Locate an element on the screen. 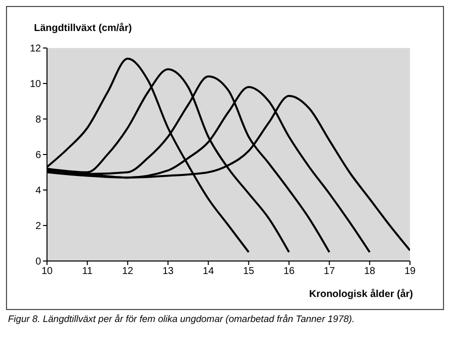 Image resolution: width=456 pixels, height=338 pixels. x-tick-label: 18 is located at coordinates (370, 272).